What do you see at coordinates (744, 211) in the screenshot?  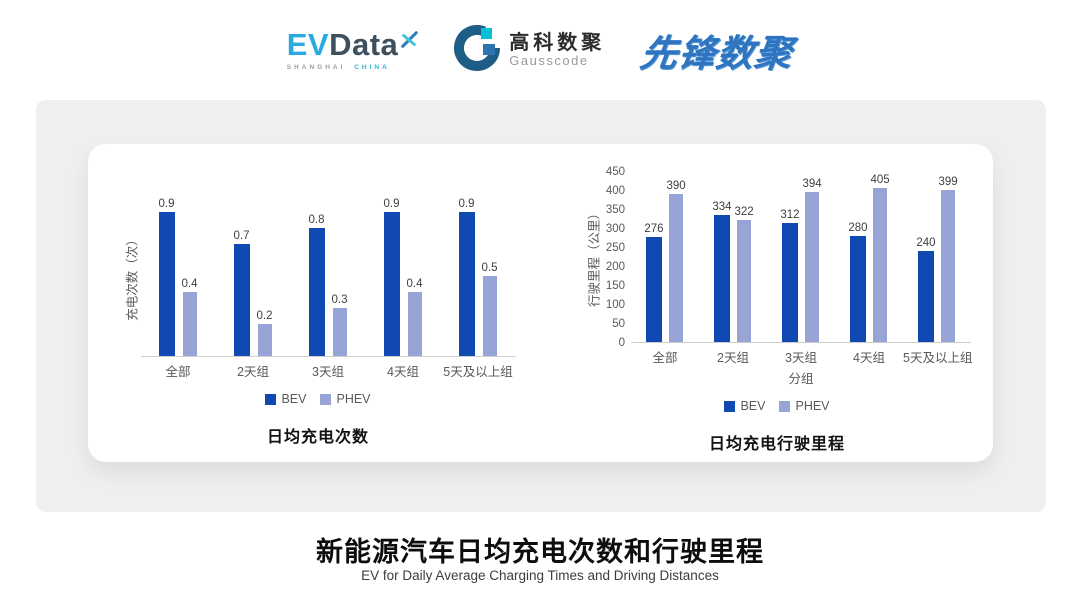 I see `bar-value-label: 322` at bounding box center [744, 211].